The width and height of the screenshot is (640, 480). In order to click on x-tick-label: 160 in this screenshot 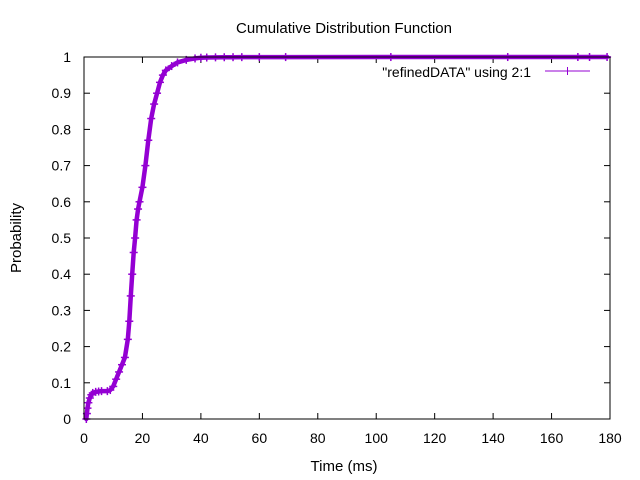, I will do `click(552, 438)`.